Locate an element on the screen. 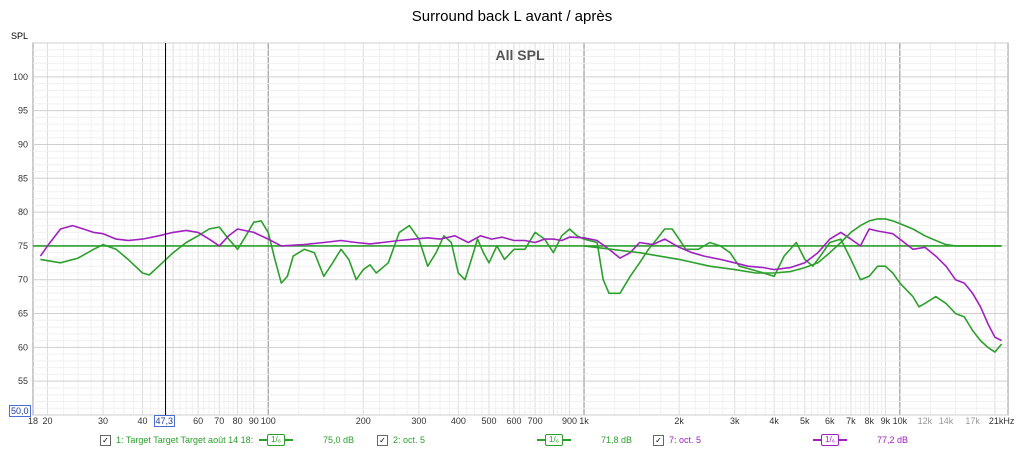  x-tick-label: 2k is located at coordinates (679, 421).